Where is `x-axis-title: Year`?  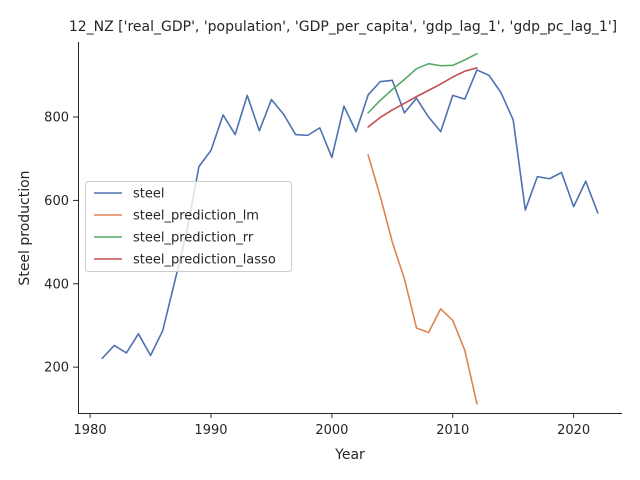 x-axis-title: Year is located at coordinates (349, 455).